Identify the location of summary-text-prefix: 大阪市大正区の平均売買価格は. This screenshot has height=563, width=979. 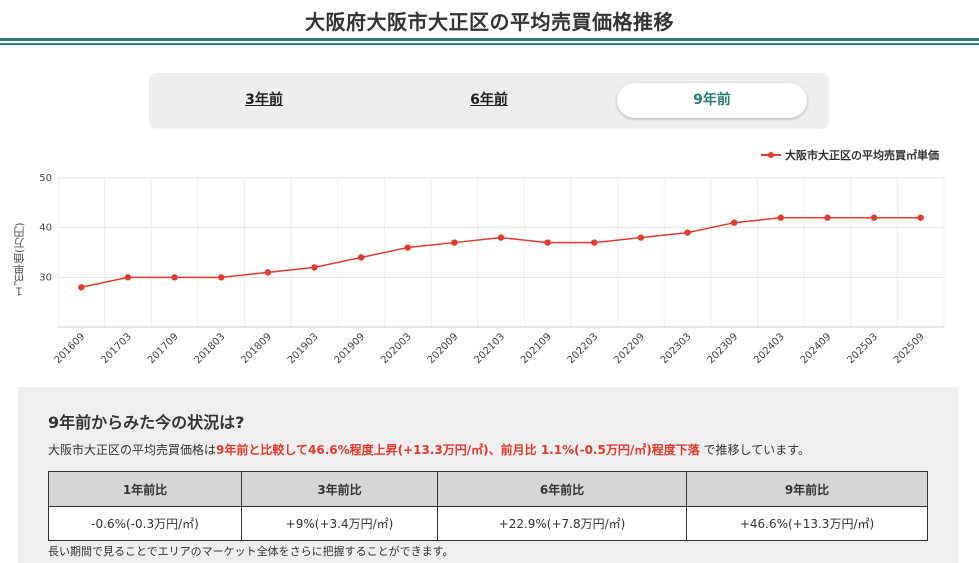
(132, 450).